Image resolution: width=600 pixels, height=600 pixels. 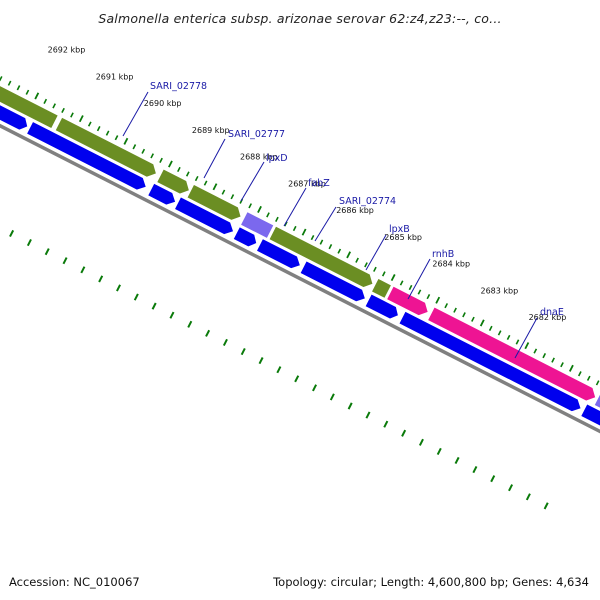 I want to click on leader-fabz, so click(x=295, y=207).